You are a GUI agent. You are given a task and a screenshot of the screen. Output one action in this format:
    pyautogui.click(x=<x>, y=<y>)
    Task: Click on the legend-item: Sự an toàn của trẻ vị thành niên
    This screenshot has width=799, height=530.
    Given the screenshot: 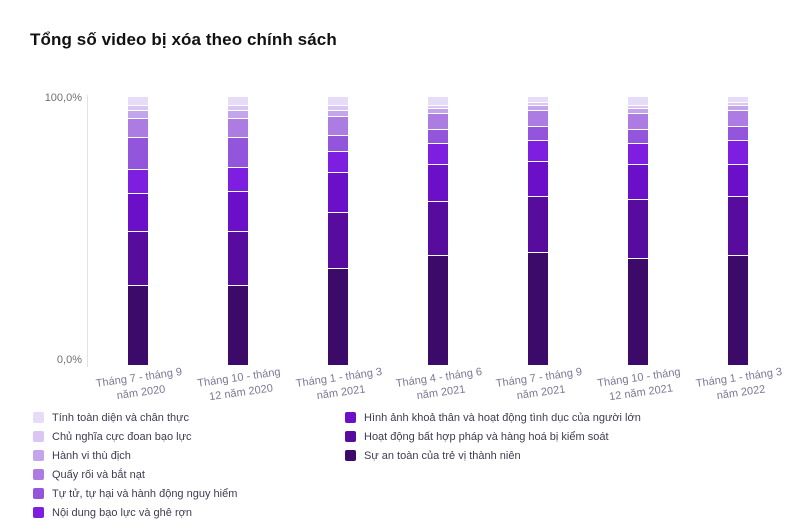 What is the action you would take?
    pyautogui.click(x=561, y=455)
    